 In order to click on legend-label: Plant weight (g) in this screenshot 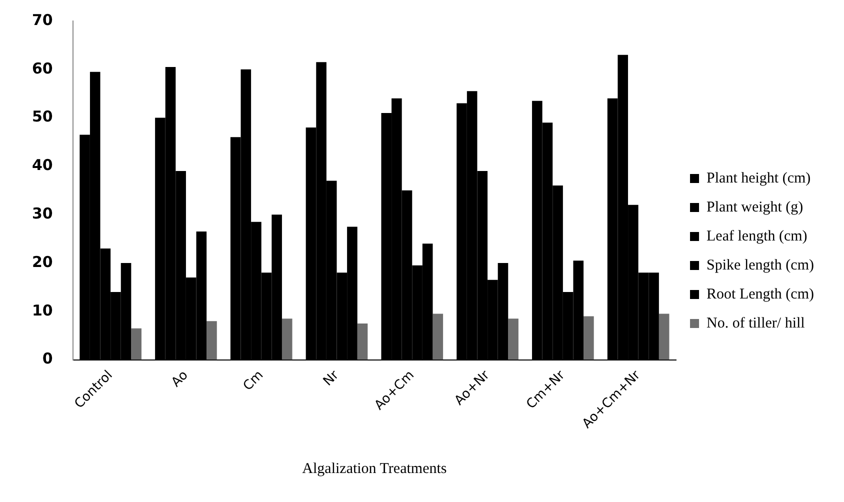, I will do `click(755, 207)`.